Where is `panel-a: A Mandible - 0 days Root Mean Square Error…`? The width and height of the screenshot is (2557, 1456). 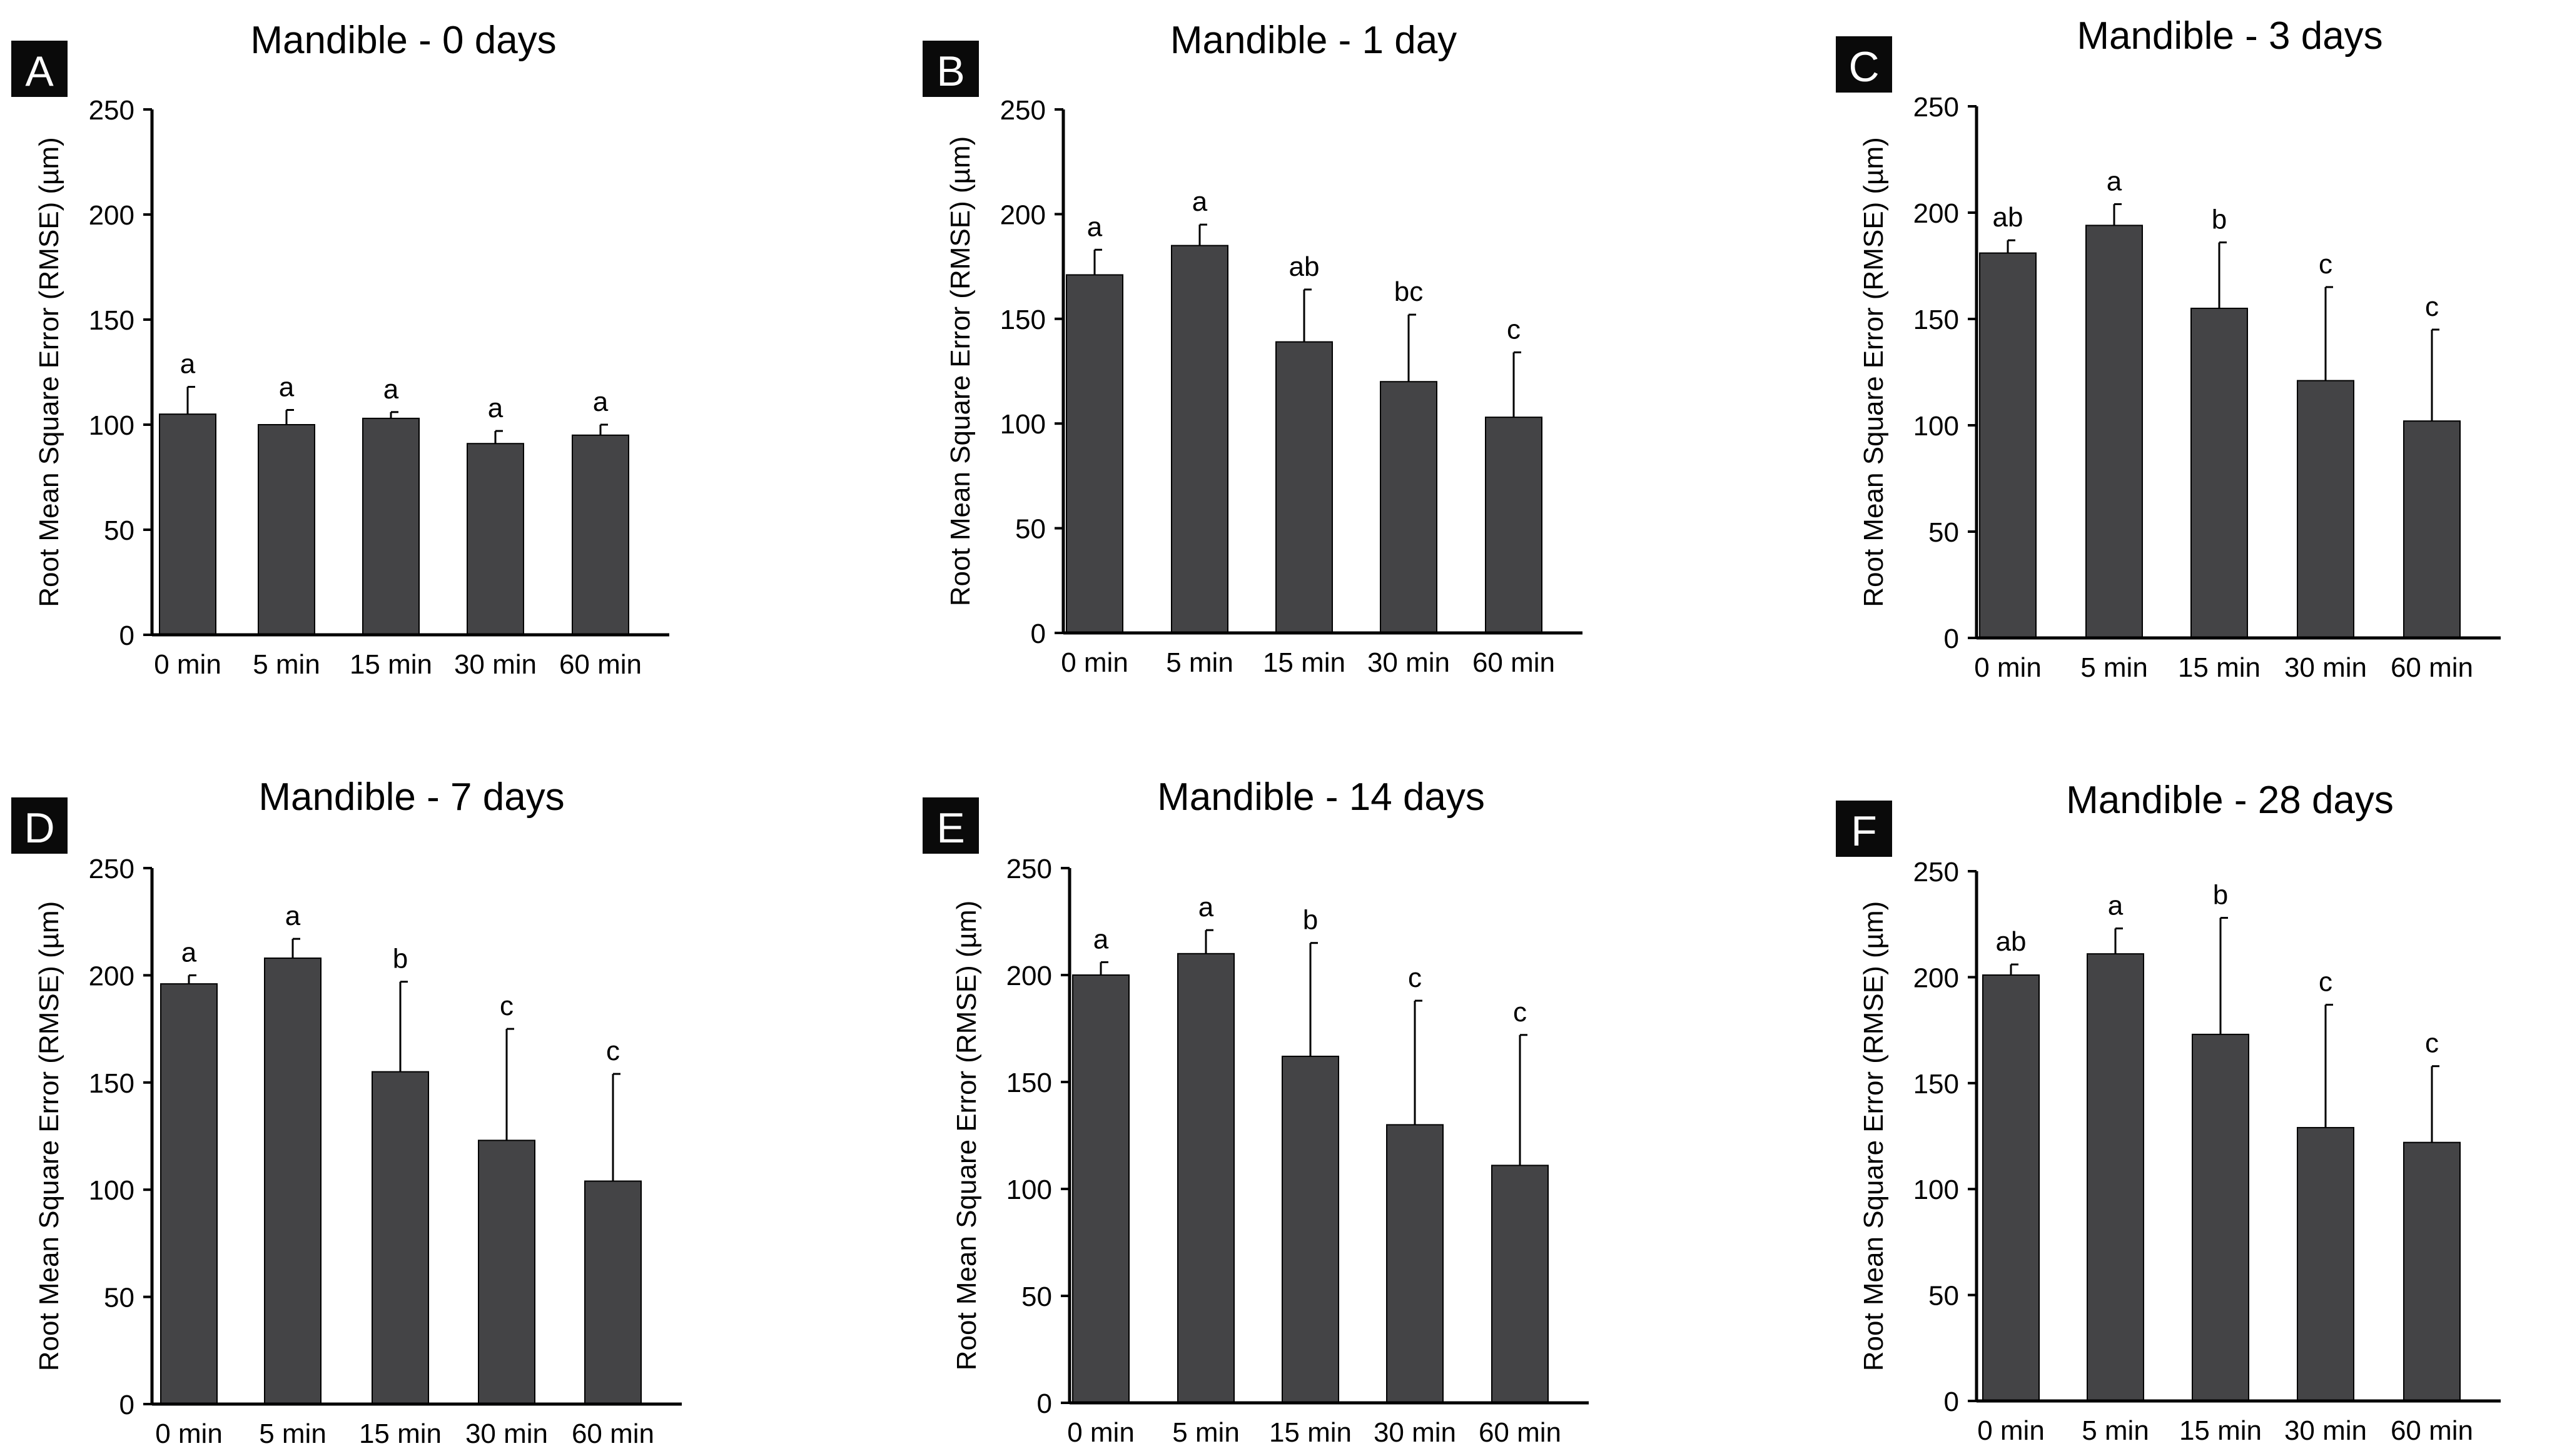 panel-a: A Mandible - 0 days Root Mean Square Error… is located at coordinates (340, 350).